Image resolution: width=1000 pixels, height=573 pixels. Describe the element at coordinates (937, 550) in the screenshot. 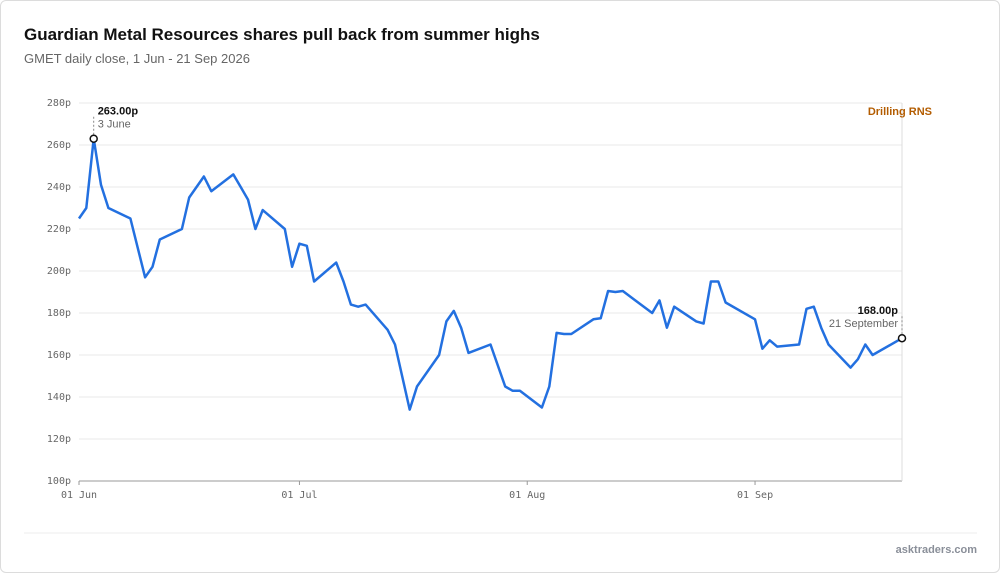

I see `source: asktraders.com` at that location.